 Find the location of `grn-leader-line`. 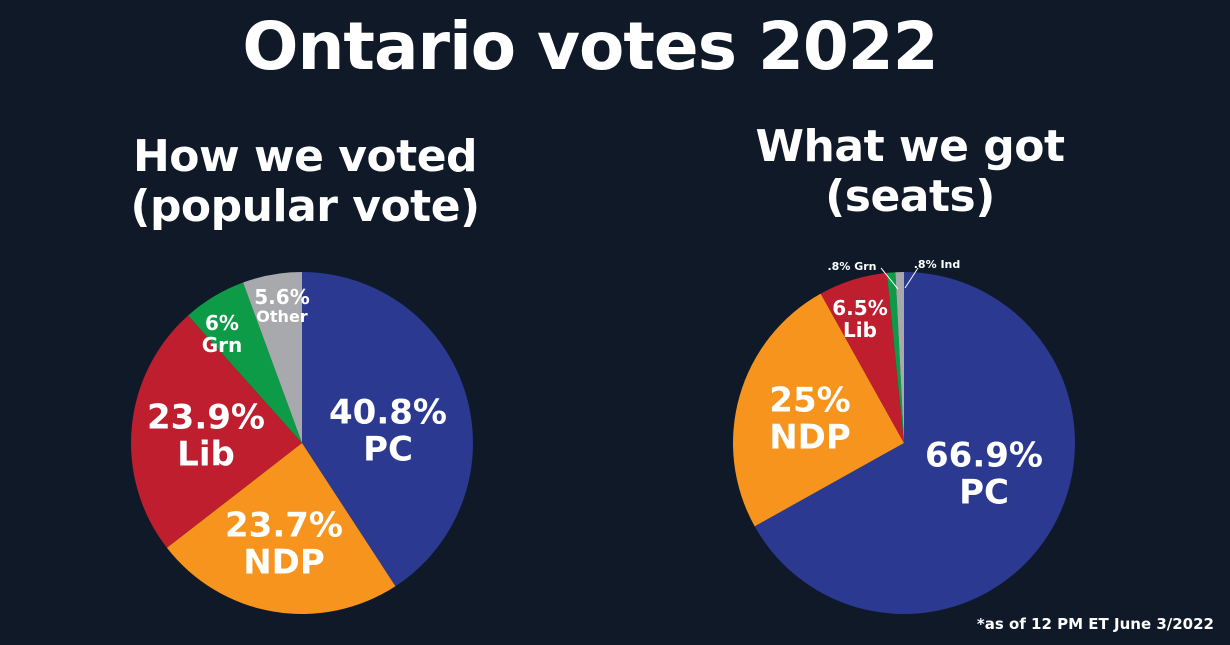

grn-leader-line is located at coordinates (889, 278).